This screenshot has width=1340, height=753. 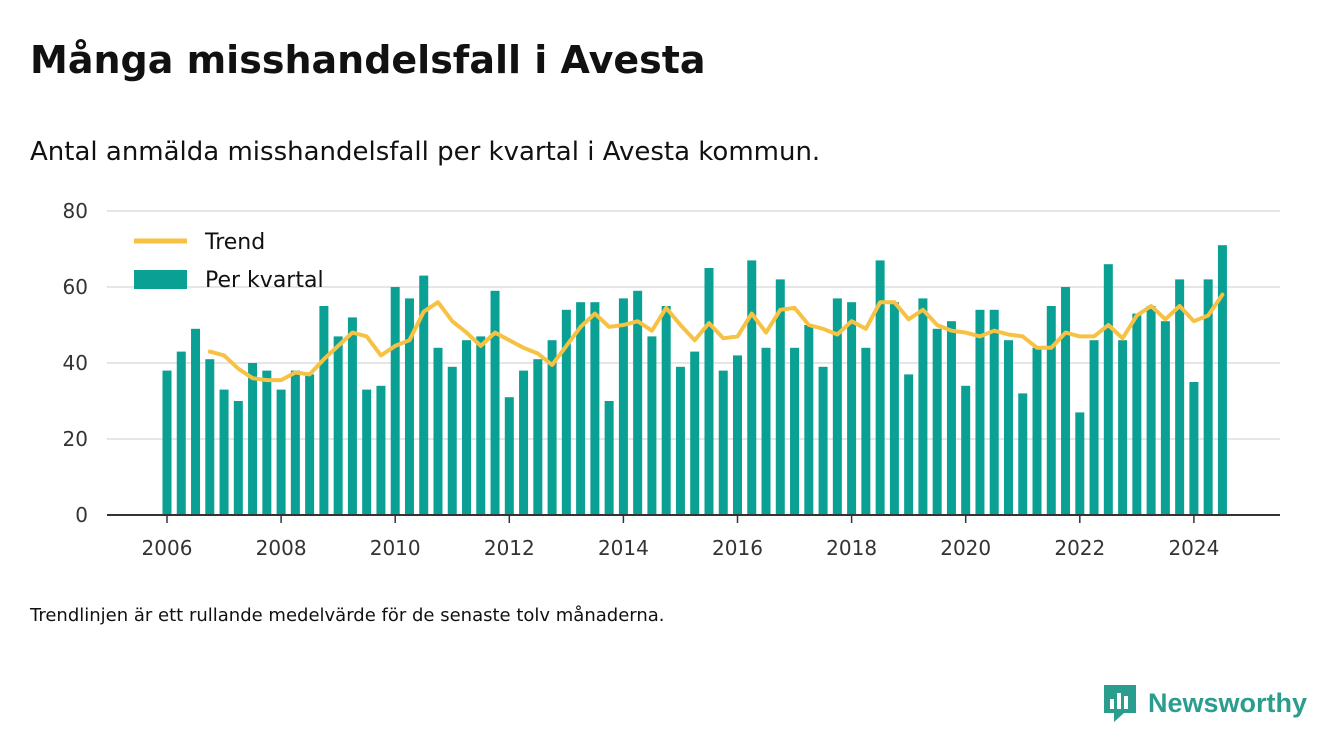 What do you see at coordinates (264, 280) in the screenshot?
I see `legend-label-per-kvartal: Per kvartal` at bounding box center [264, 280].